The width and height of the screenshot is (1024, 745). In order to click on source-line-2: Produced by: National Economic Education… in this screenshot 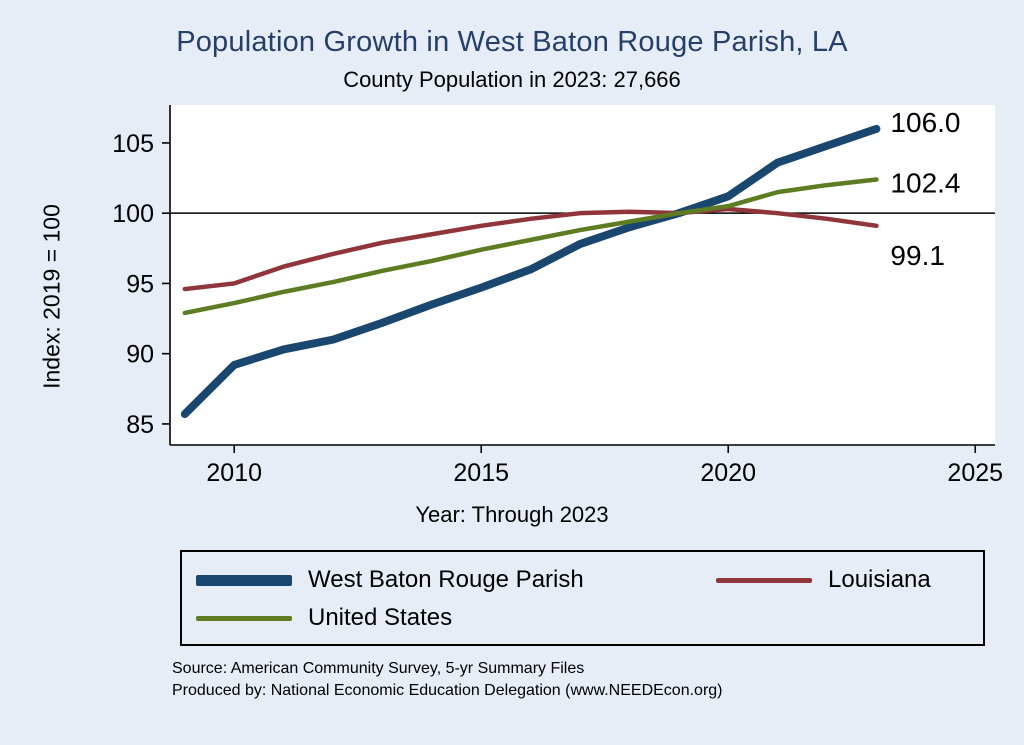, I will do `click(447, 691)`.